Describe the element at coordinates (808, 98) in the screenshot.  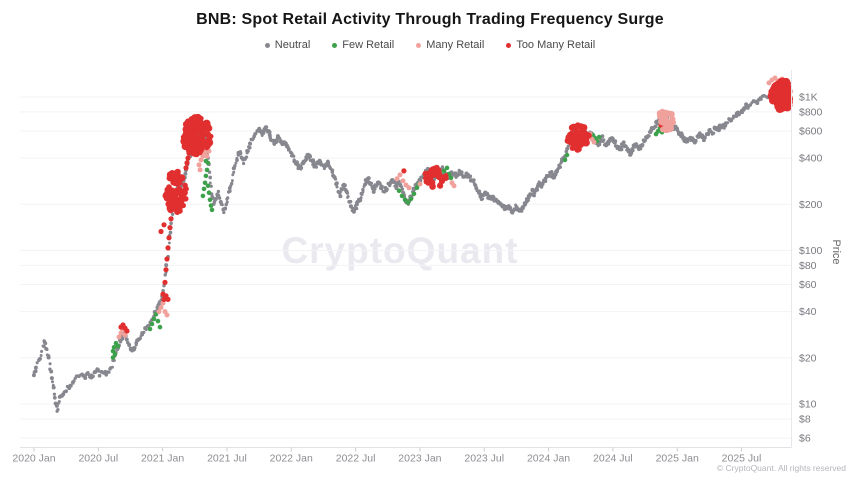
I see `y-tick-label: $1K` at that location.